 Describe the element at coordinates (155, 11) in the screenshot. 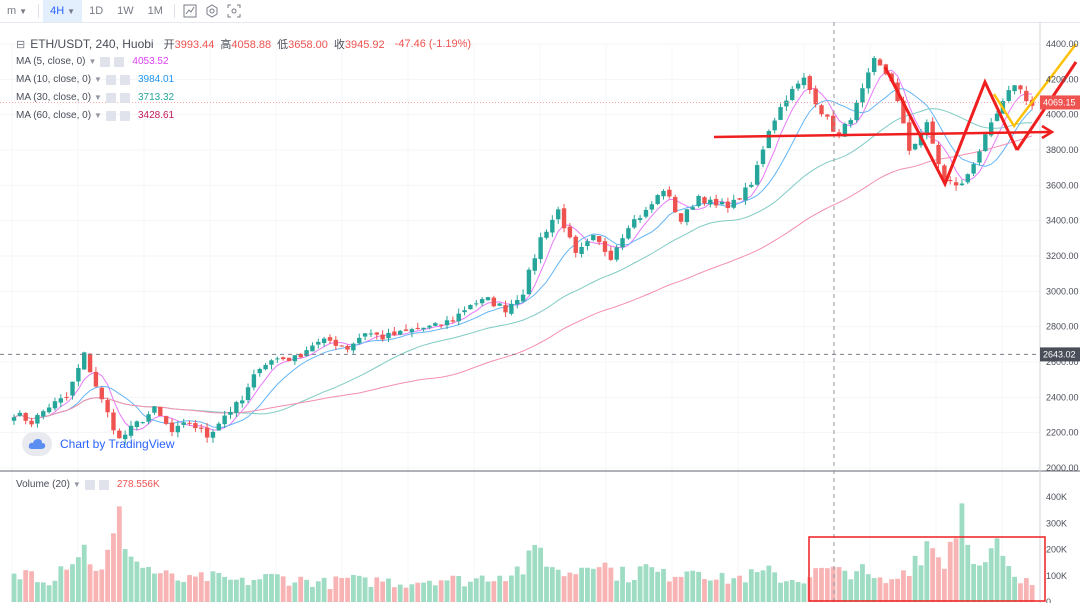

I see `interval-1m-button: 1M` at that location.